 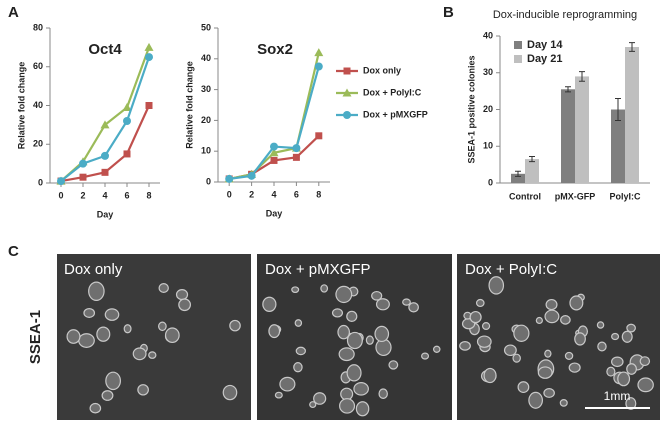 What do you see at coordinates (275, 49) in the screenshot?
I see `chart-title: Sox2` at bounding box center [275, 49].